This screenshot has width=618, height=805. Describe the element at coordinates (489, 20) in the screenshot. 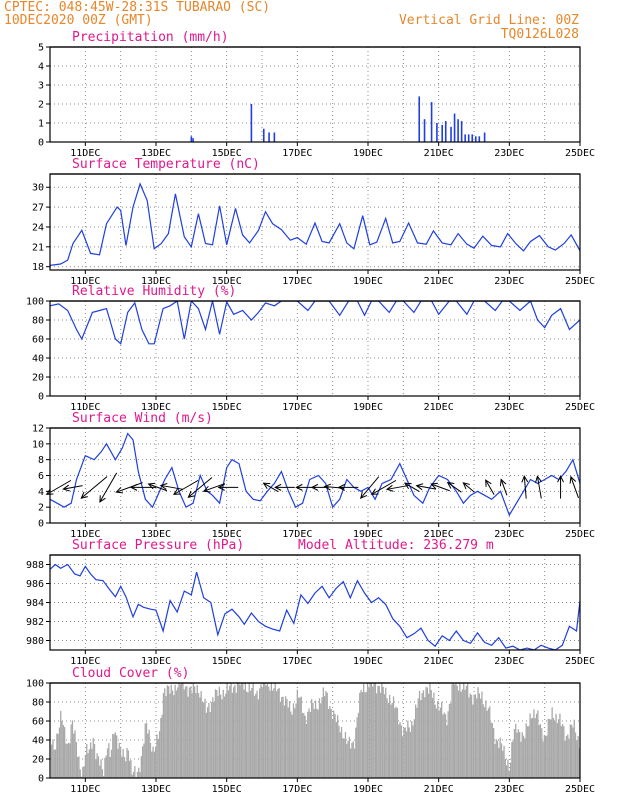

I see `header-right1: Vertical Grid Line: 00Z` at that location.